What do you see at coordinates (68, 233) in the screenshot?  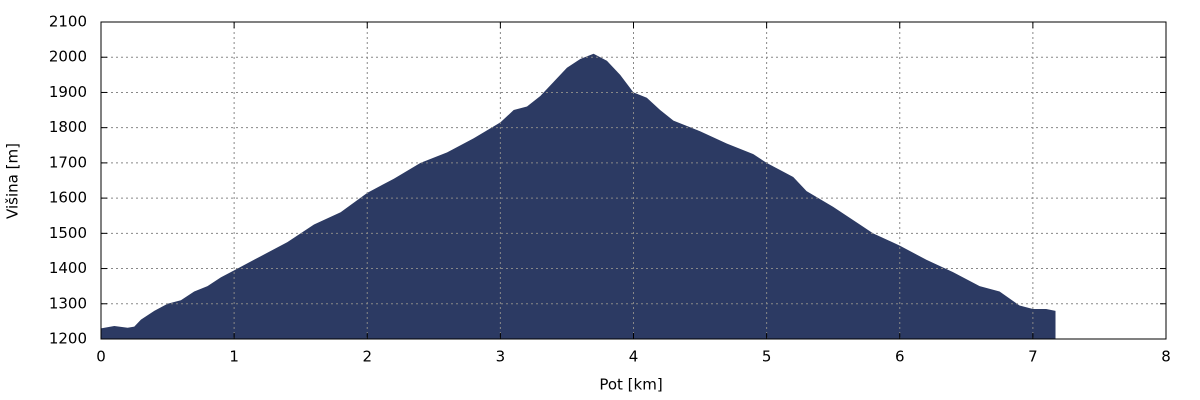 I see `y-tick-label: 1500` at bounding box center [68, 233].